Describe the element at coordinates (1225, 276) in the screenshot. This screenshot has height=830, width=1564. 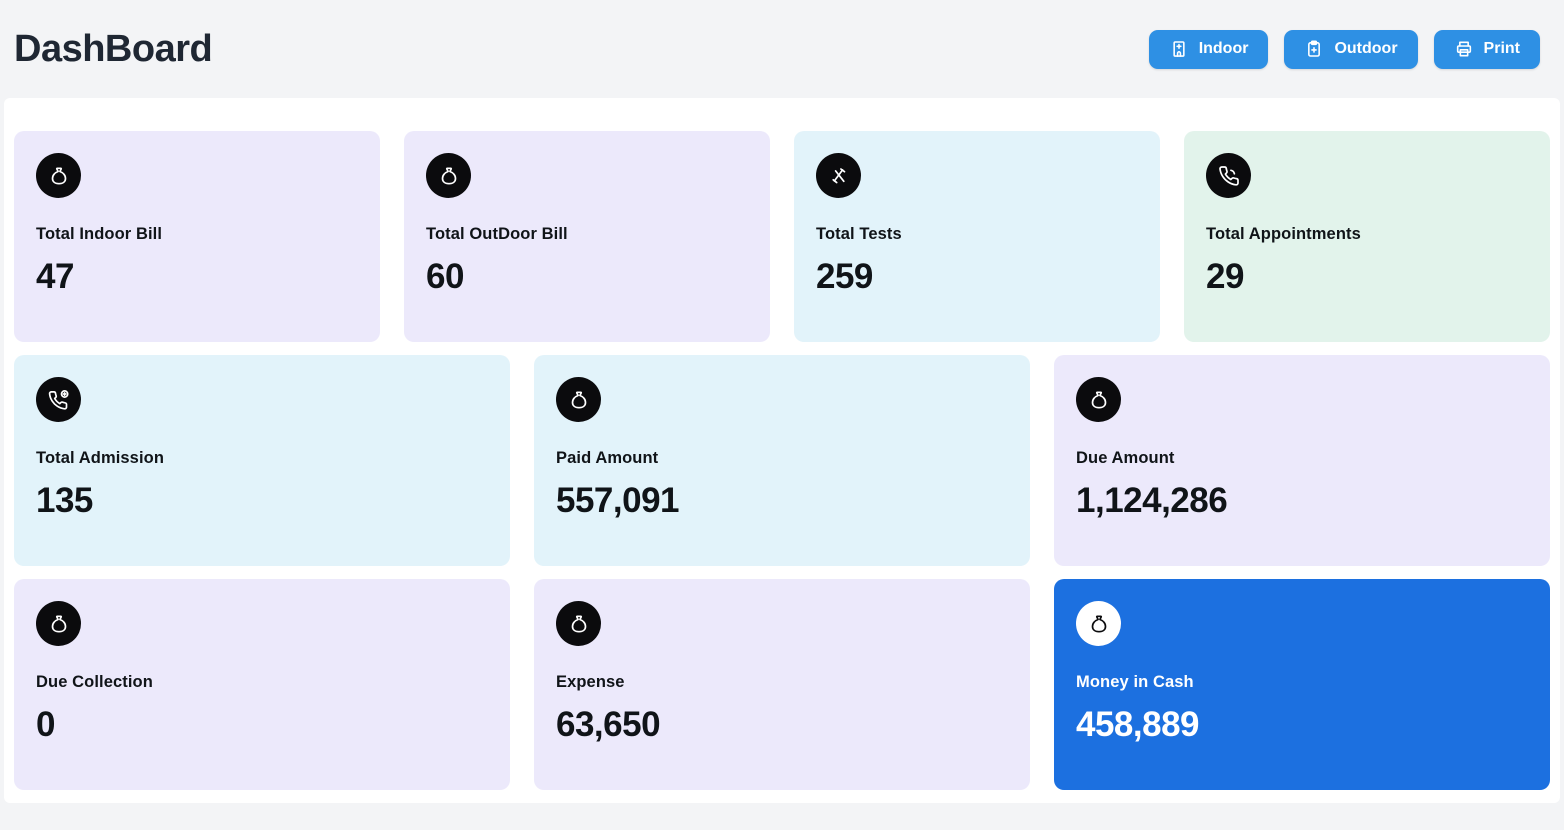
I see `card-value: 29` at that location.